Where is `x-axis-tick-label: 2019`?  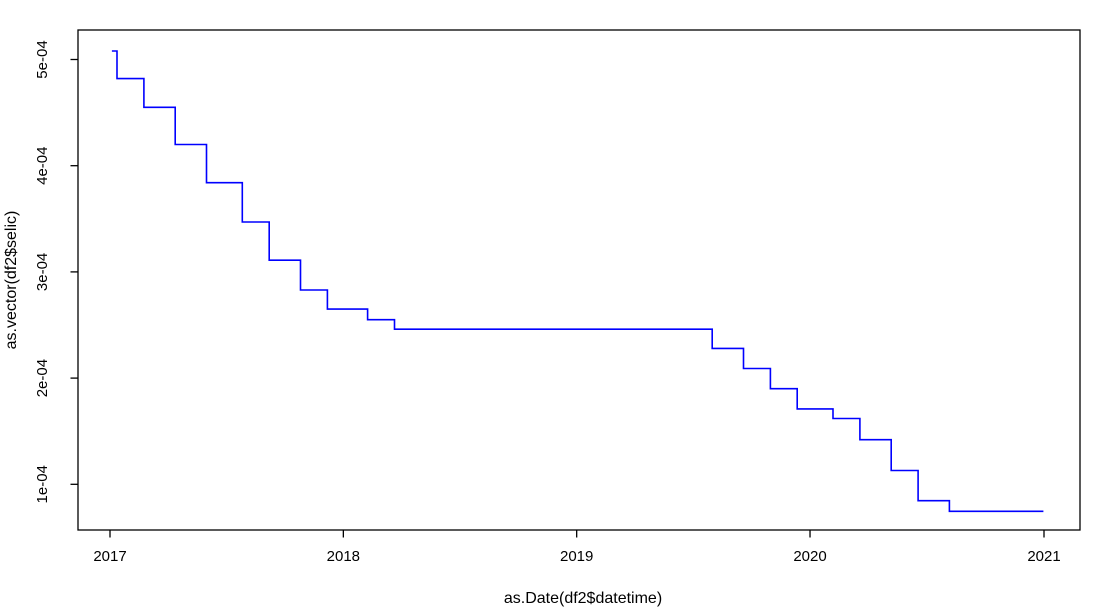 x-axis-tick-label: 2019 is located at coordinates (576, 556).